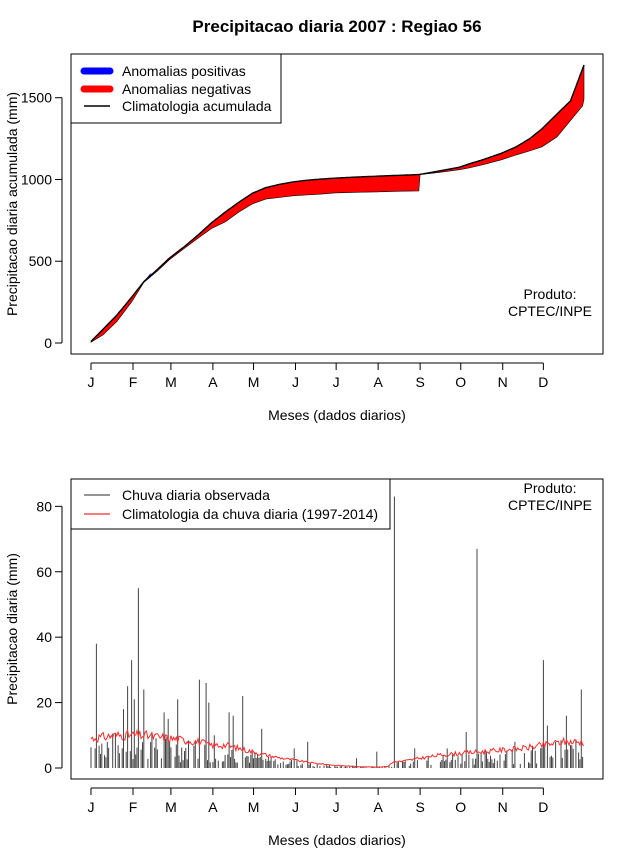 This screenshot has width=640, height=850. I want to click on y-axis-label-bottom: Precipitacao diaria (mm), so click(12, 629).